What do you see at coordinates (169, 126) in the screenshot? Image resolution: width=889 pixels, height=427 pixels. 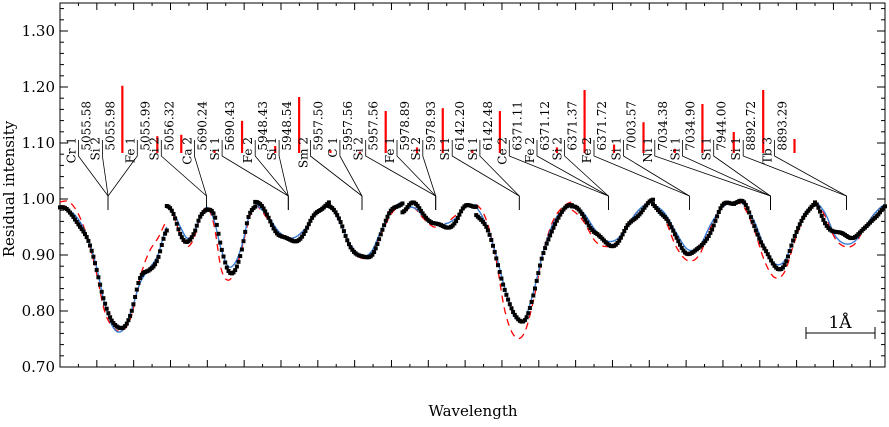 I see `line-id-wavelength: 5056.32` at bounding box center [169, 126].